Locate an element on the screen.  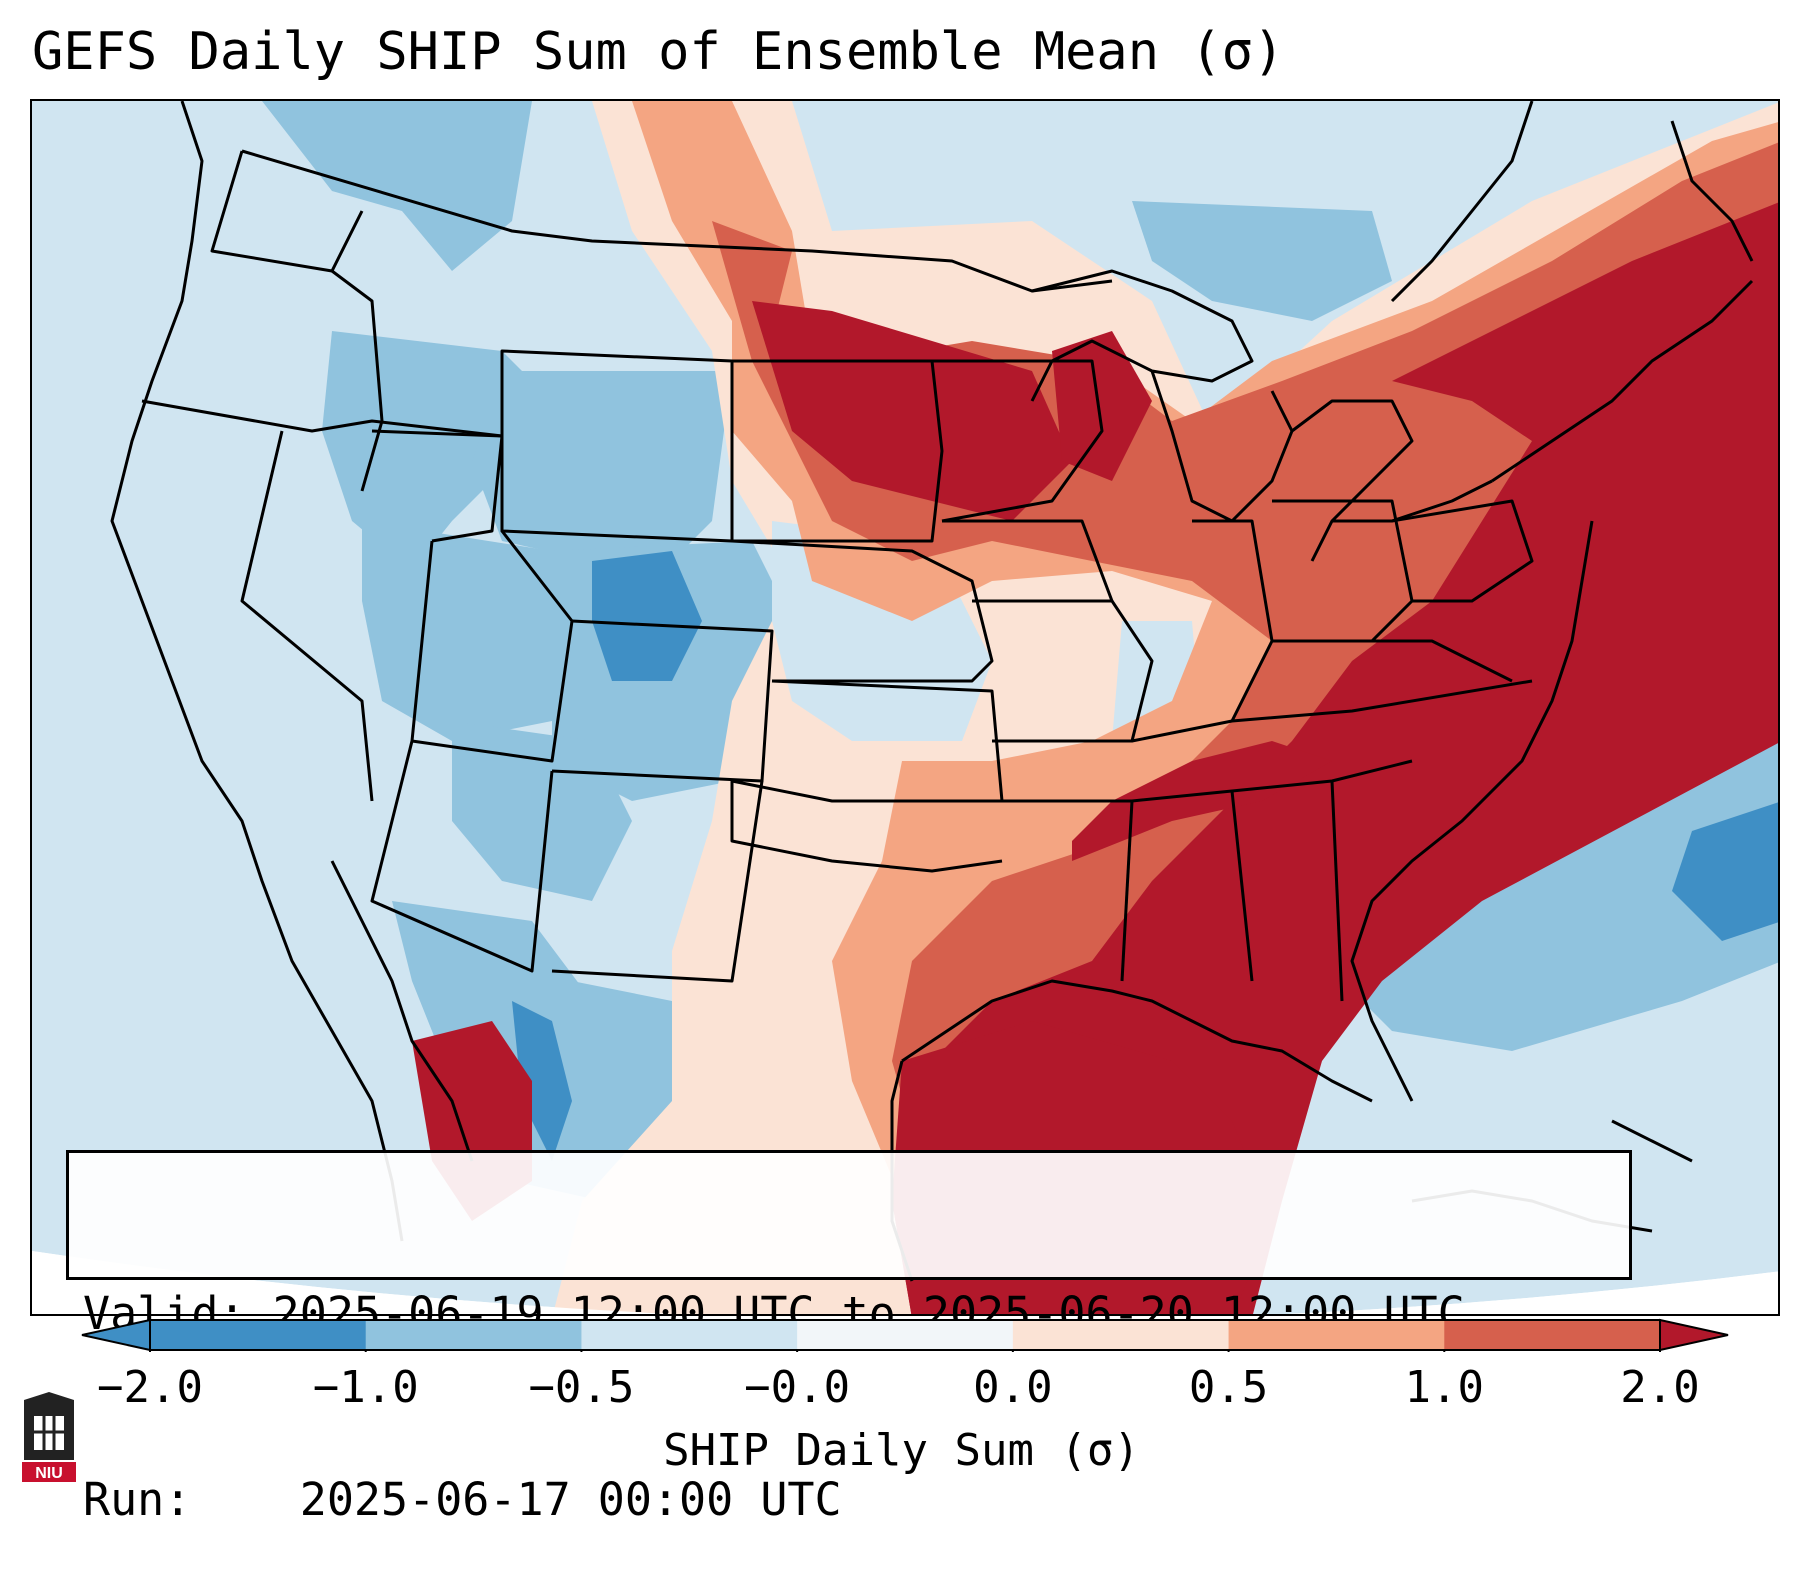
field-atlantic-deep-blue is located at coordinates (1725, 871).